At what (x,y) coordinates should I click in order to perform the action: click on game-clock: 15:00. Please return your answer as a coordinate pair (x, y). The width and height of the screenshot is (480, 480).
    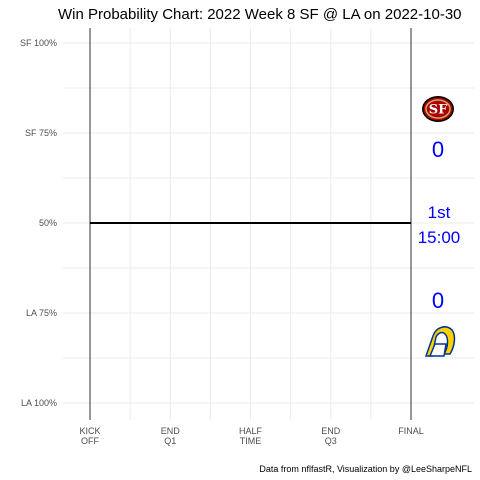
    Looking at the image, I should click on (439, 237).